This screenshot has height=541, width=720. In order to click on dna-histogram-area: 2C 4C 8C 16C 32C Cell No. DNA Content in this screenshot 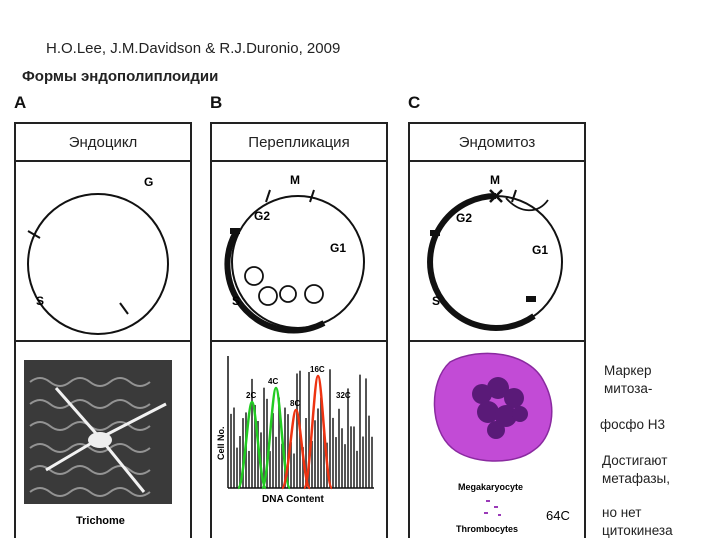, I will do `click(299, 439)`.